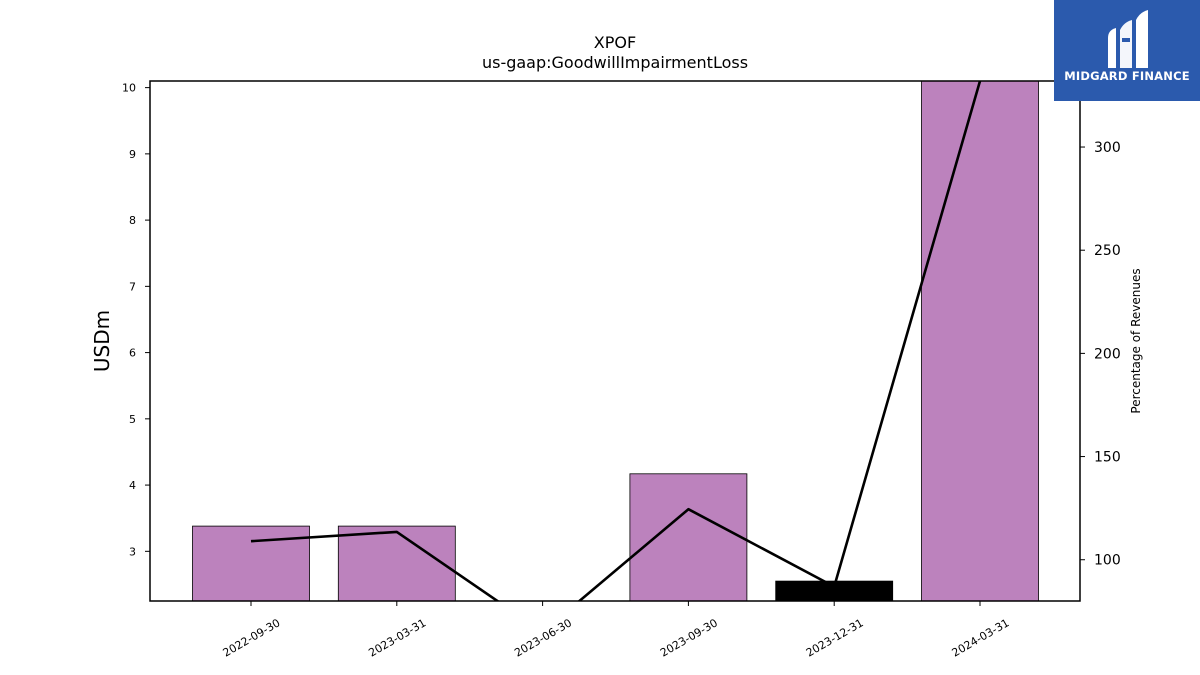  I want to click on x-tick-label-2022-09-30: 2022-09-30, so click(252, 637).